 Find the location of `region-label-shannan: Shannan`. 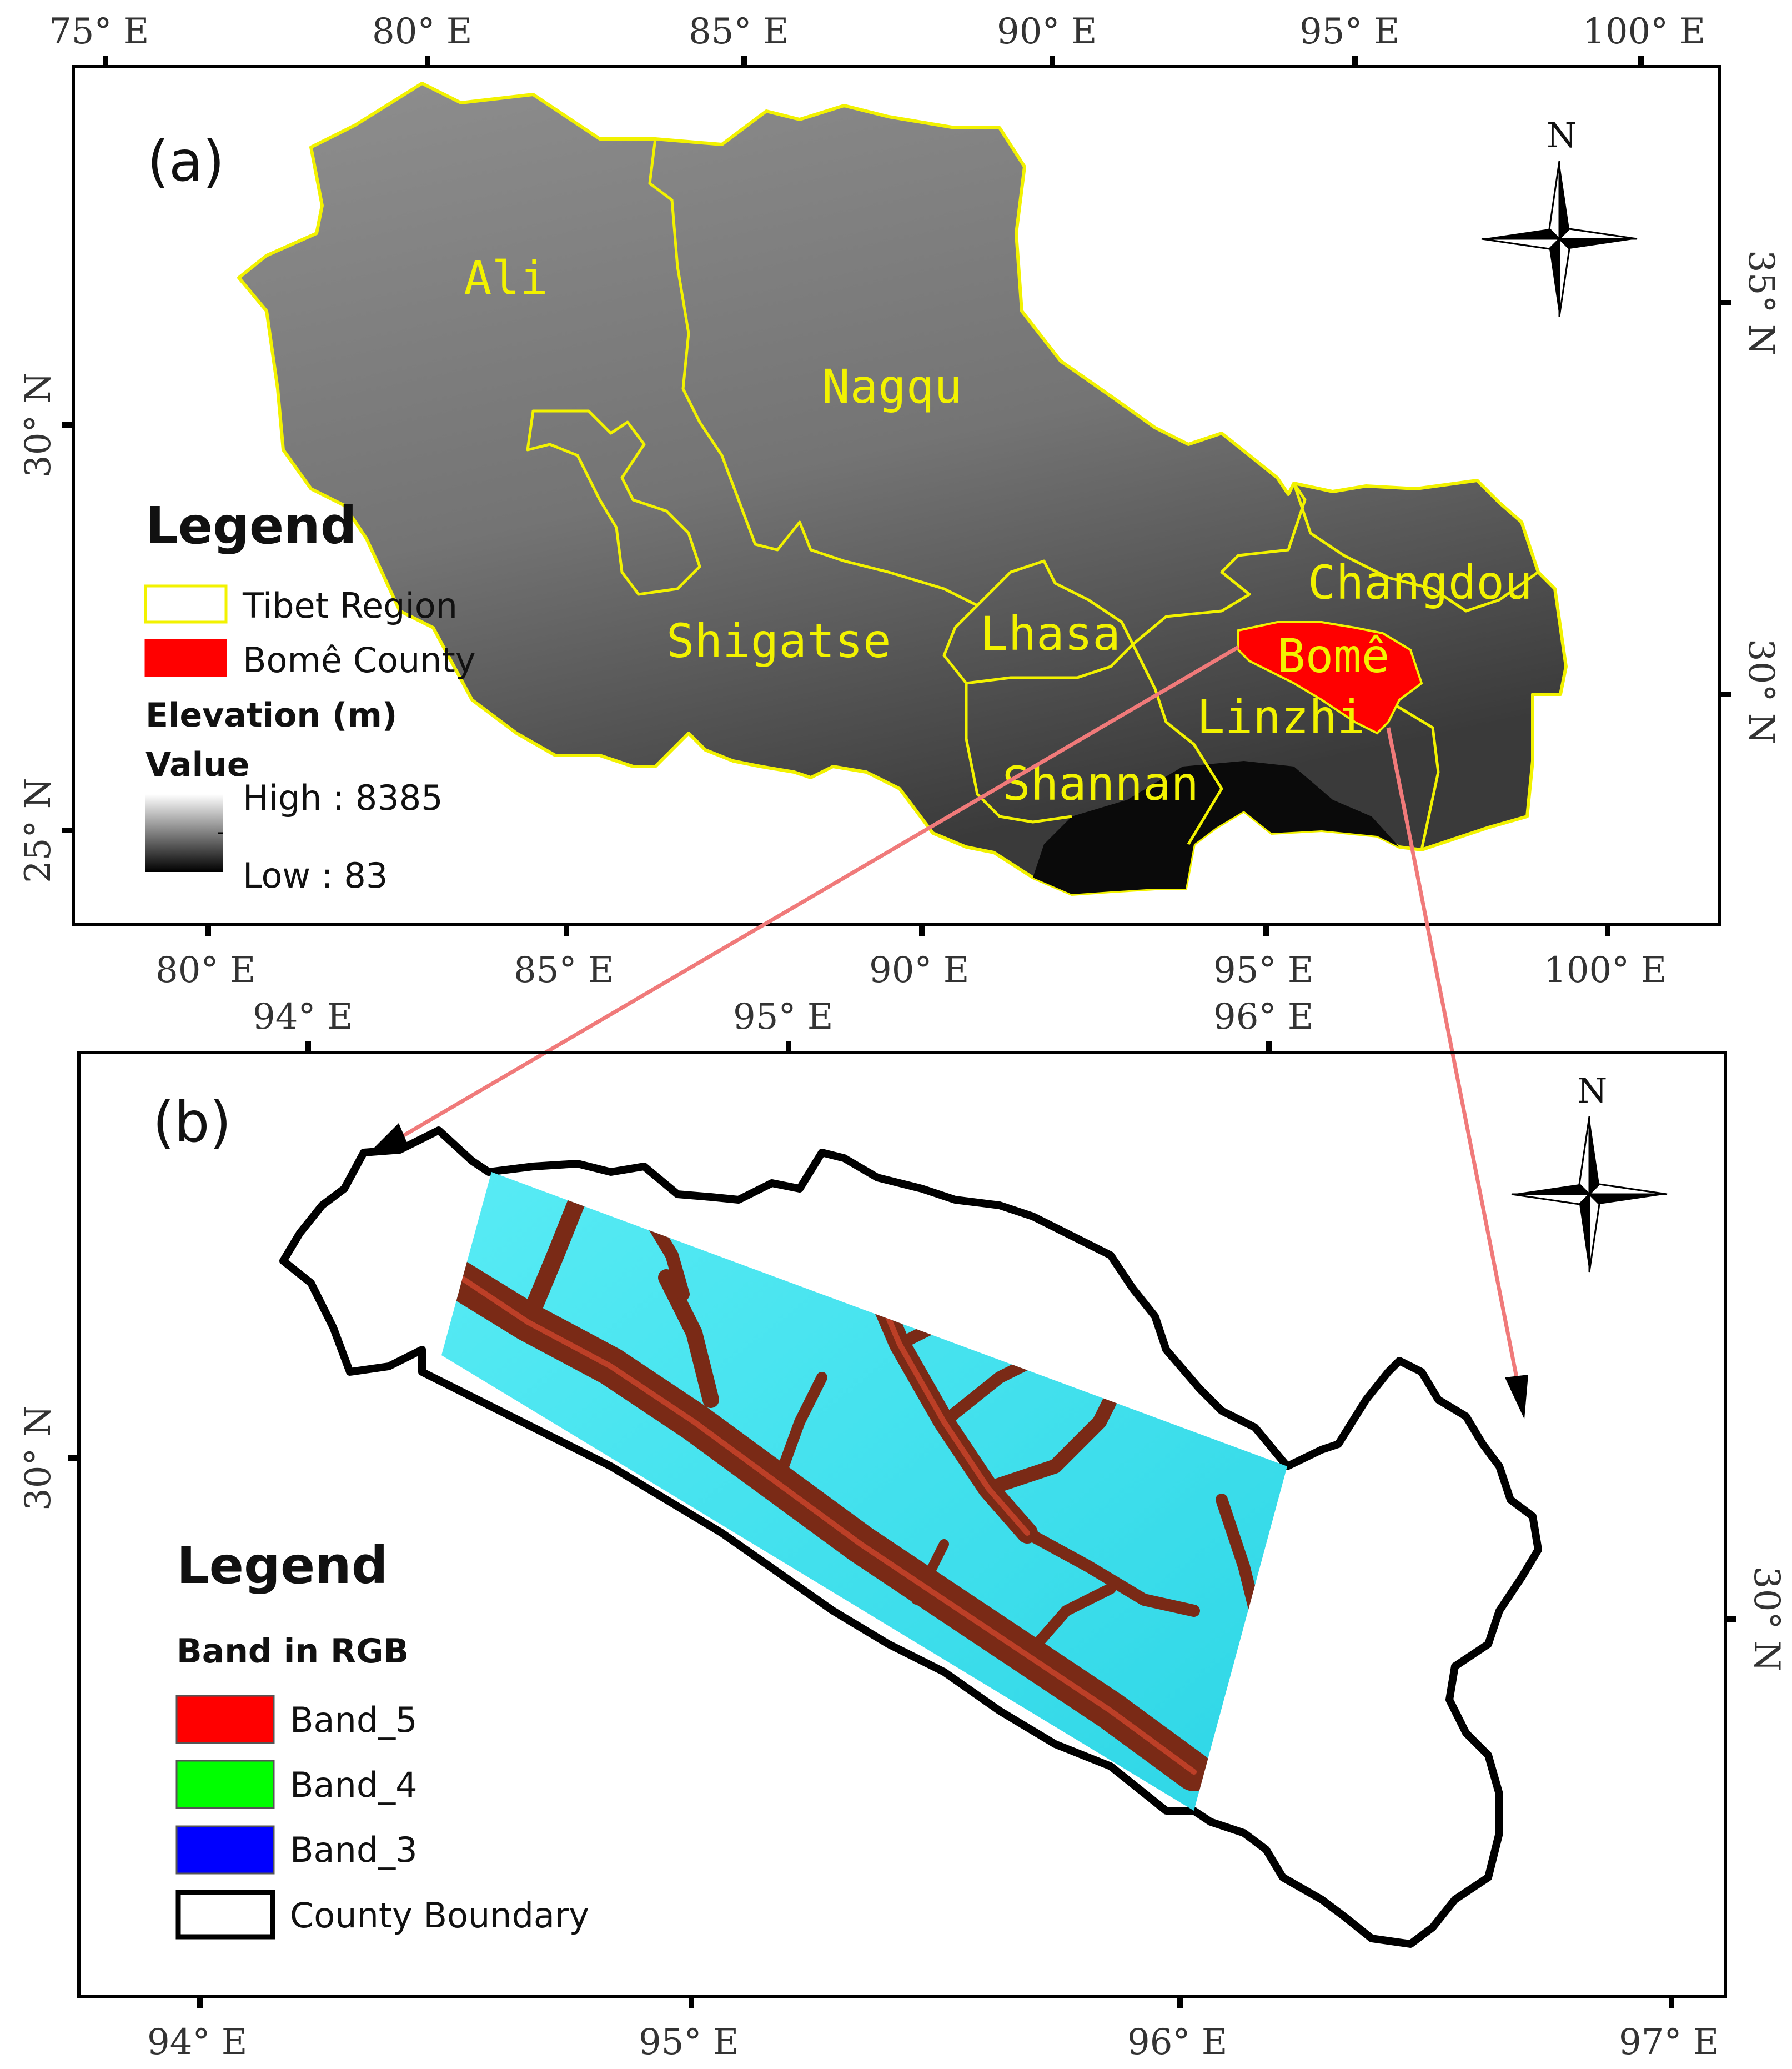

region-label-shannan: Shannan is located at coordinates (1100, 784).